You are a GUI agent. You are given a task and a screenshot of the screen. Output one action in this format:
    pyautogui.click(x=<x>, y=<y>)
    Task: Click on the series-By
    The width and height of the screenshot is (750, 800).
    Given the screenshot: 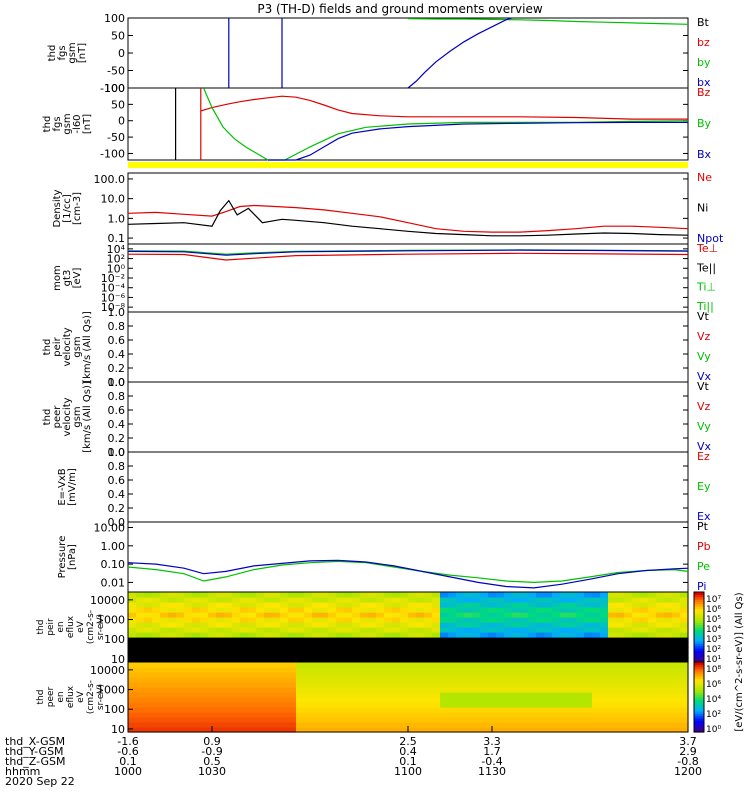 What is the action you would take?
    pyautogui.click(x=446, y=124)
    